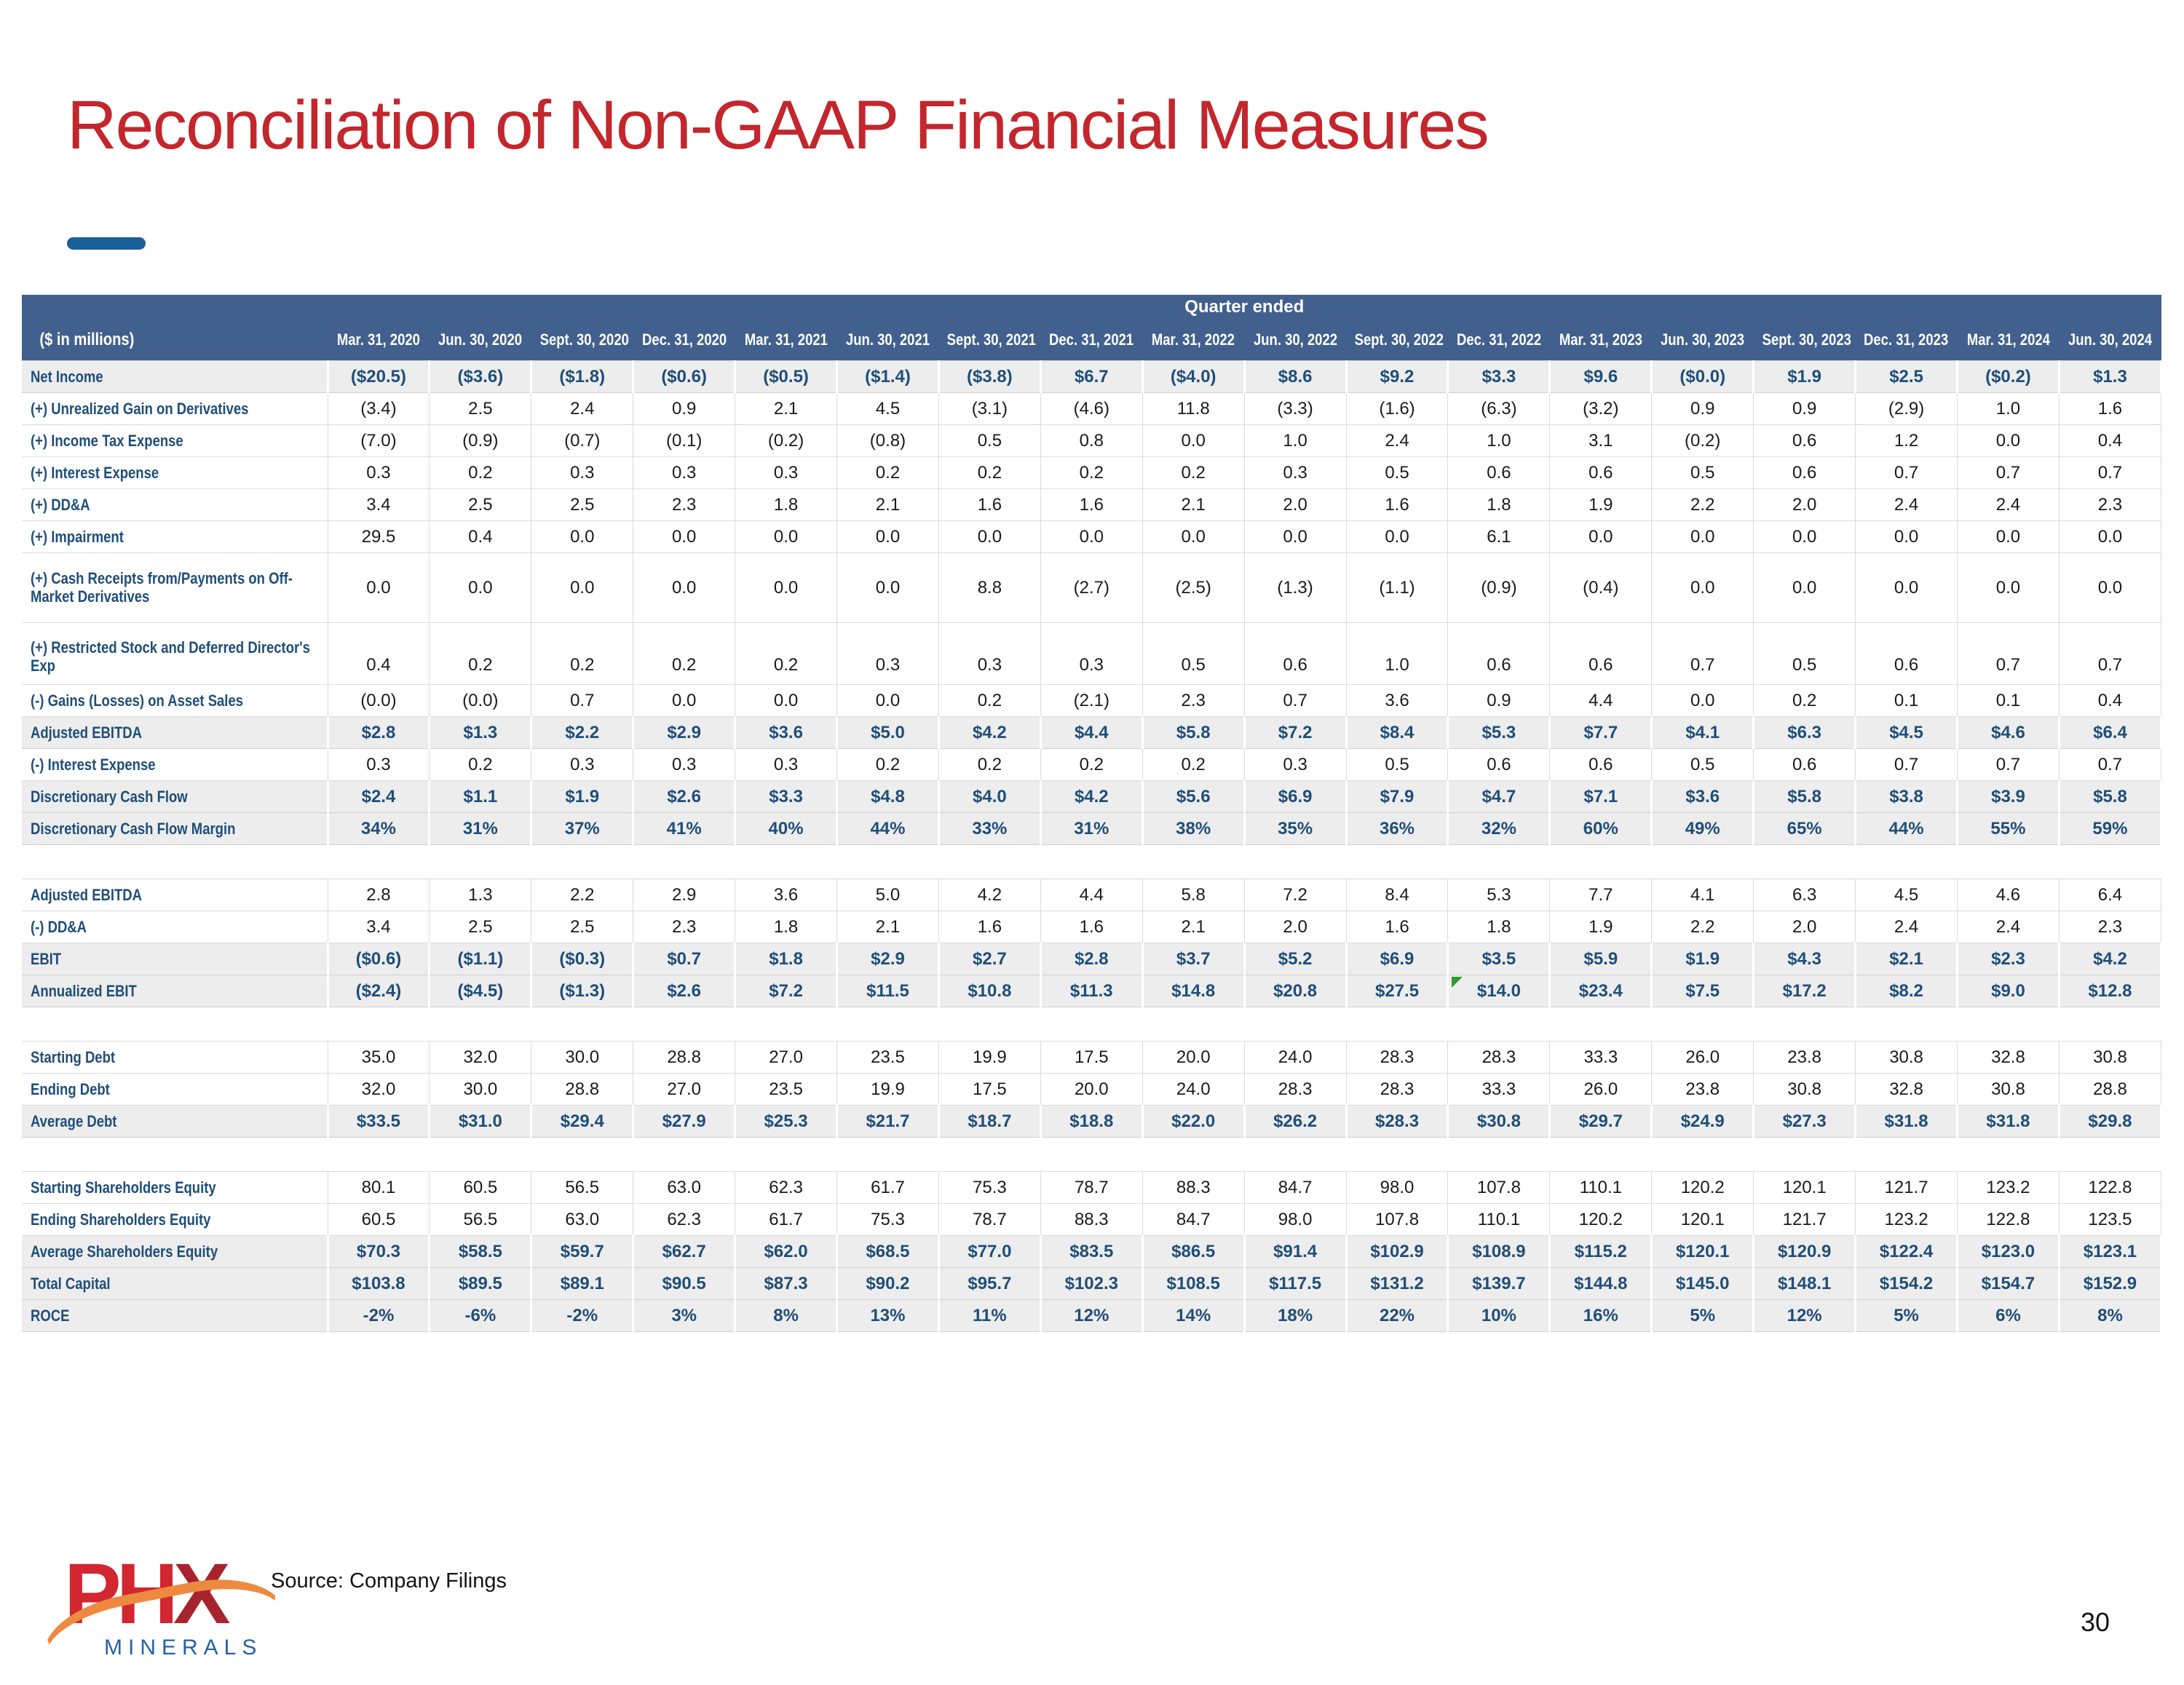  What do you see at coordinates (684, 1057) in the screenshot?
I see `cell: 28.8` at bounding box center [684, 1057].